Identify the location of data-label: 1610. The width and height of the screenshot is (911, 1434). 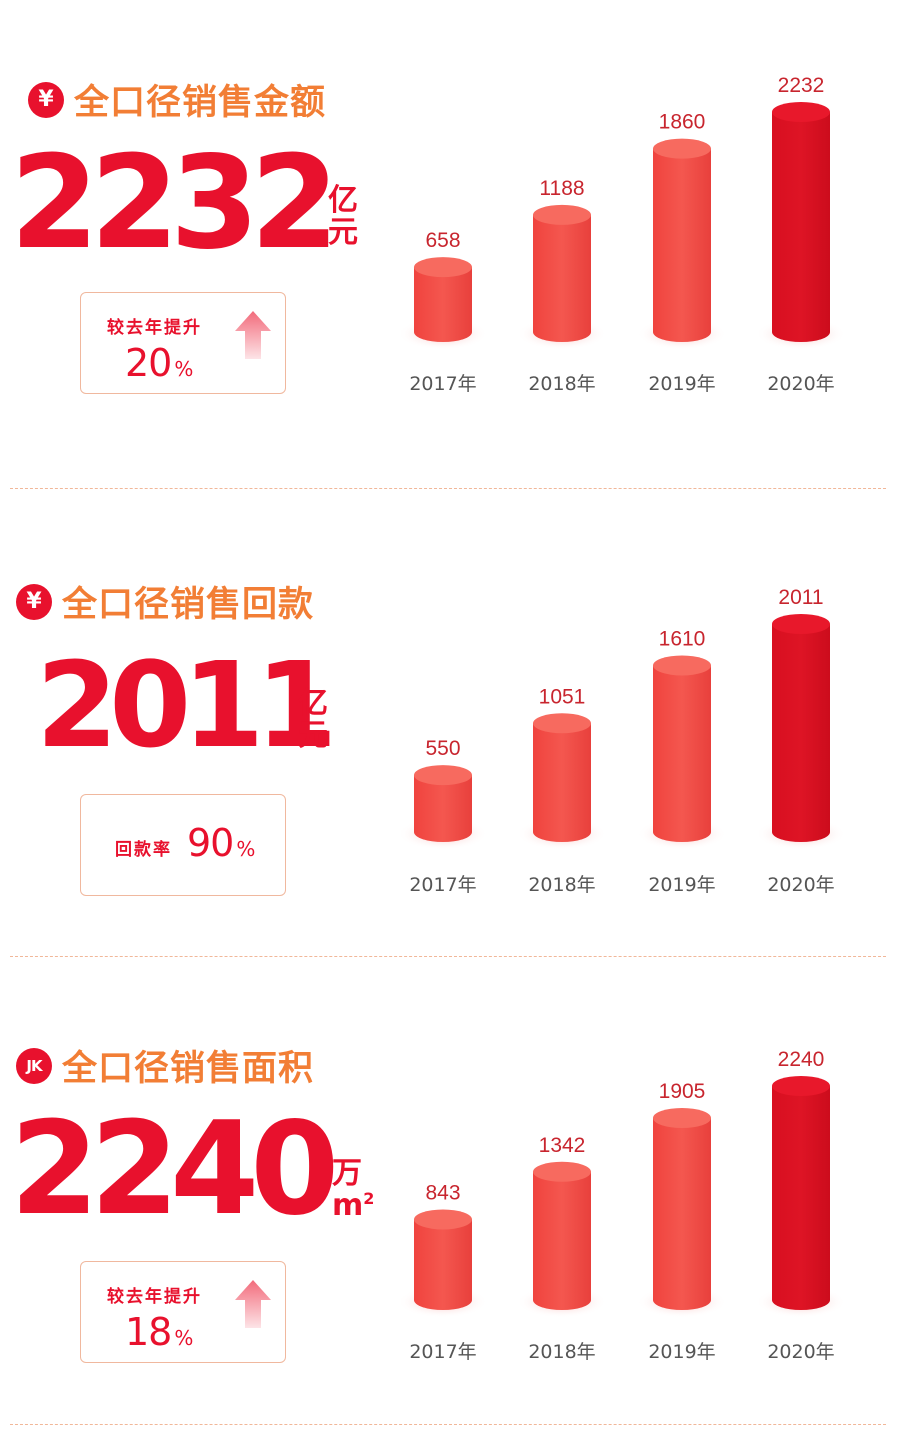
(682, 638).